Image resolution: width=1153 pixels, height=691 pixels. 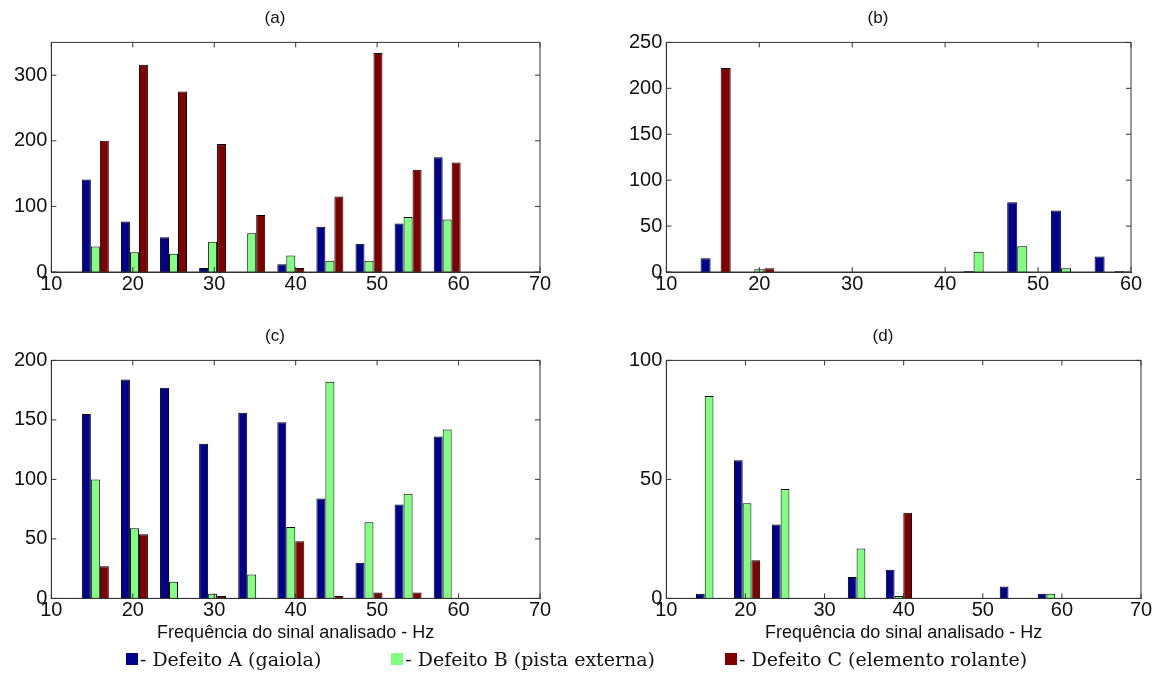 I want to click on legend-label: - Defeito C (elemento rolante), so click(x=883, y=659).